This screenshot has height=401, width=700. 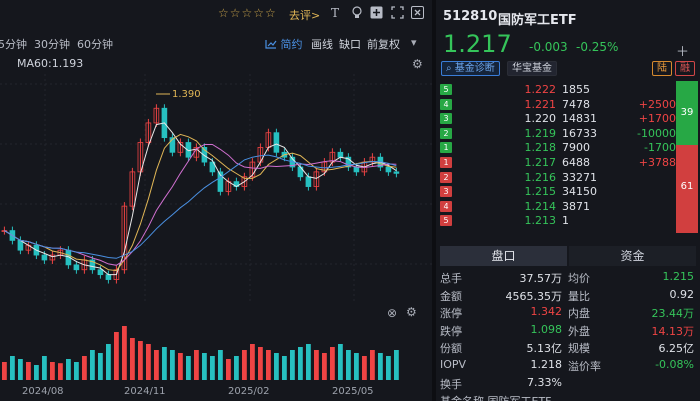 What do you see at coordinates (13, 44) in the screenshot?
I see `period-5min: 5分钟` at bounding box center [13, 44].